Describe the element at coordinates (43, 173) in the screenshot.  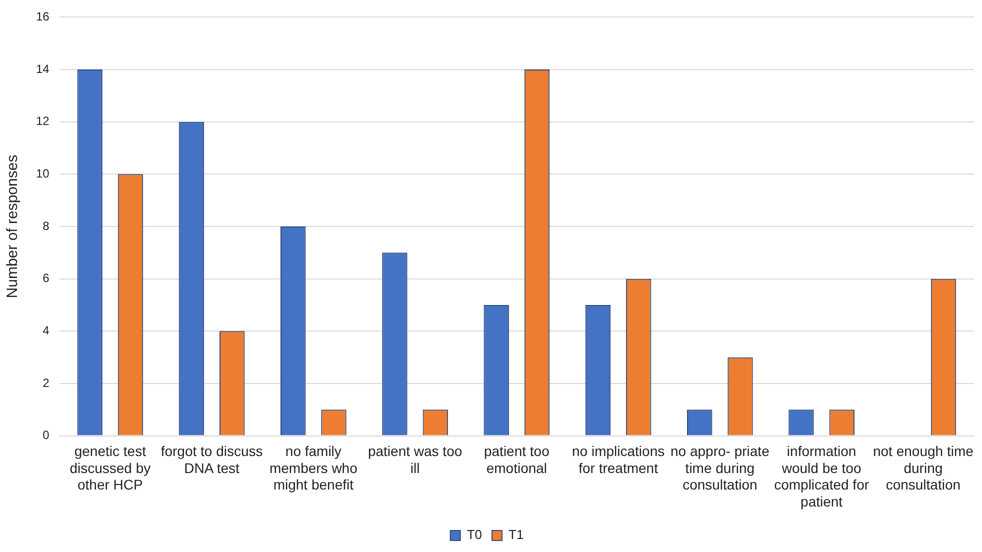
I see `y-tick-label: 10` at that location.